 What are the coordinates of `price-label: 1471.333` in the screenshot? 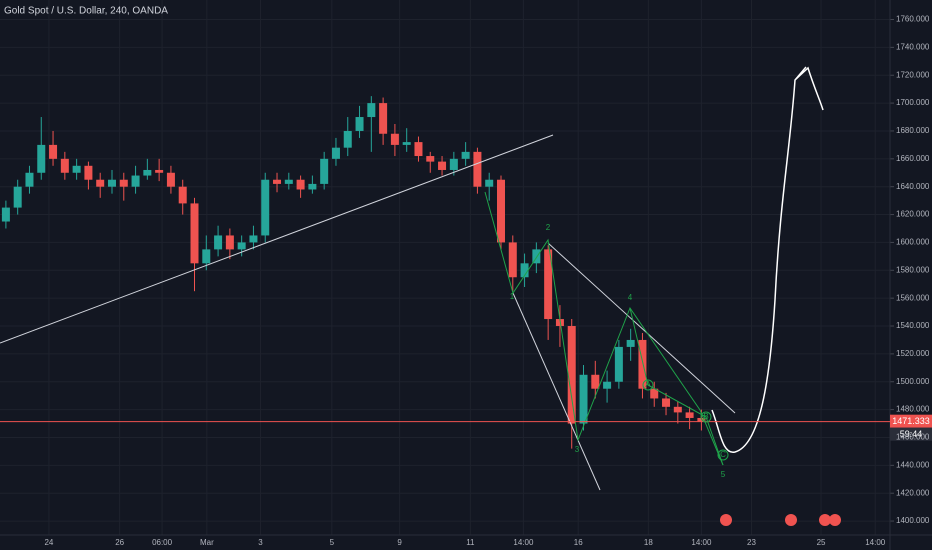 It's located at (911, 421).